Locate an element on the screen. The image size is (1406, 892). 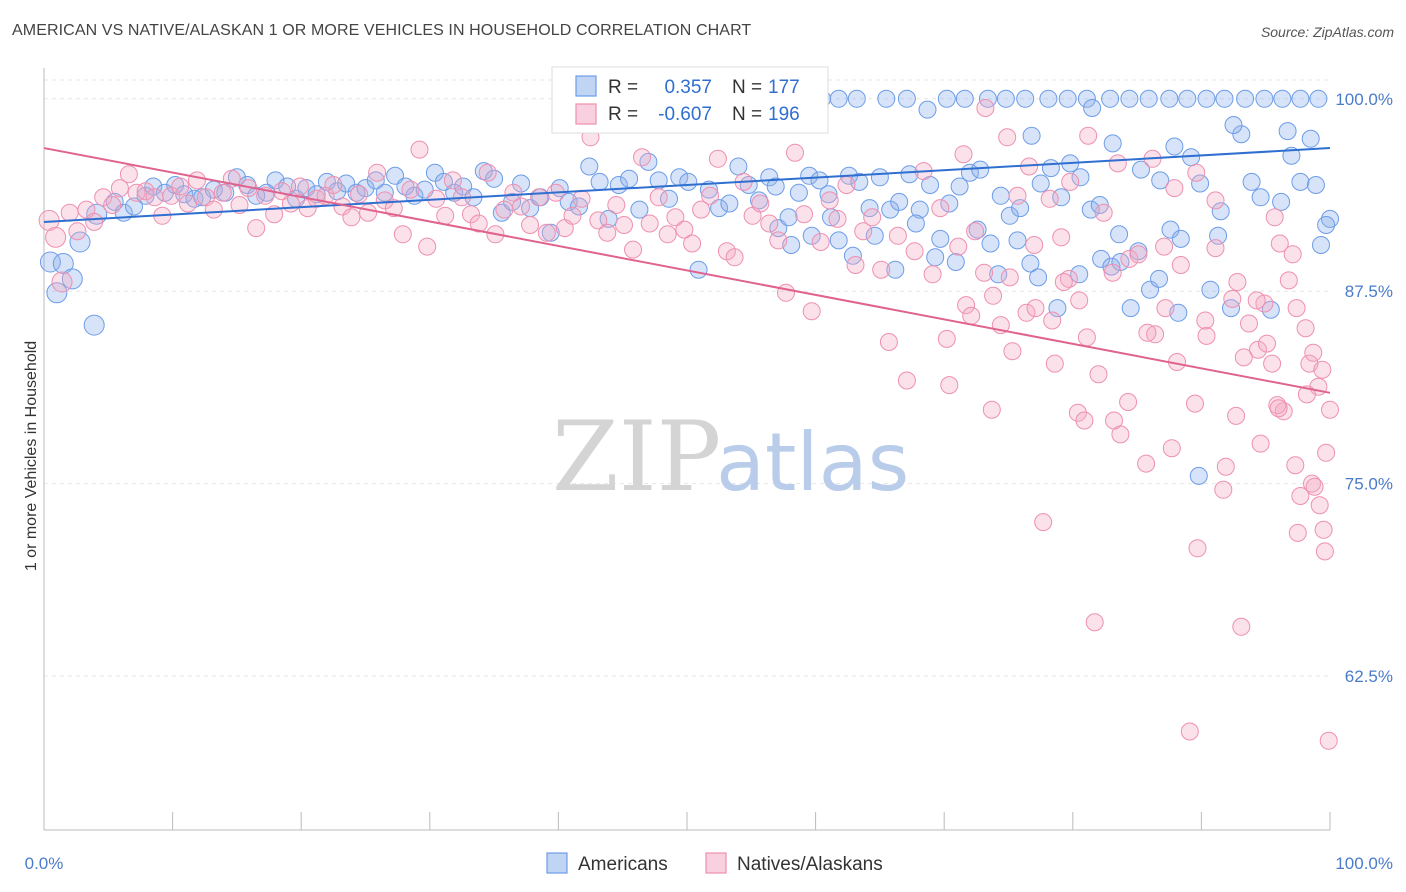
y-axis-label: 1 or more Vehicles in Household is located at coordinates (31, 456).